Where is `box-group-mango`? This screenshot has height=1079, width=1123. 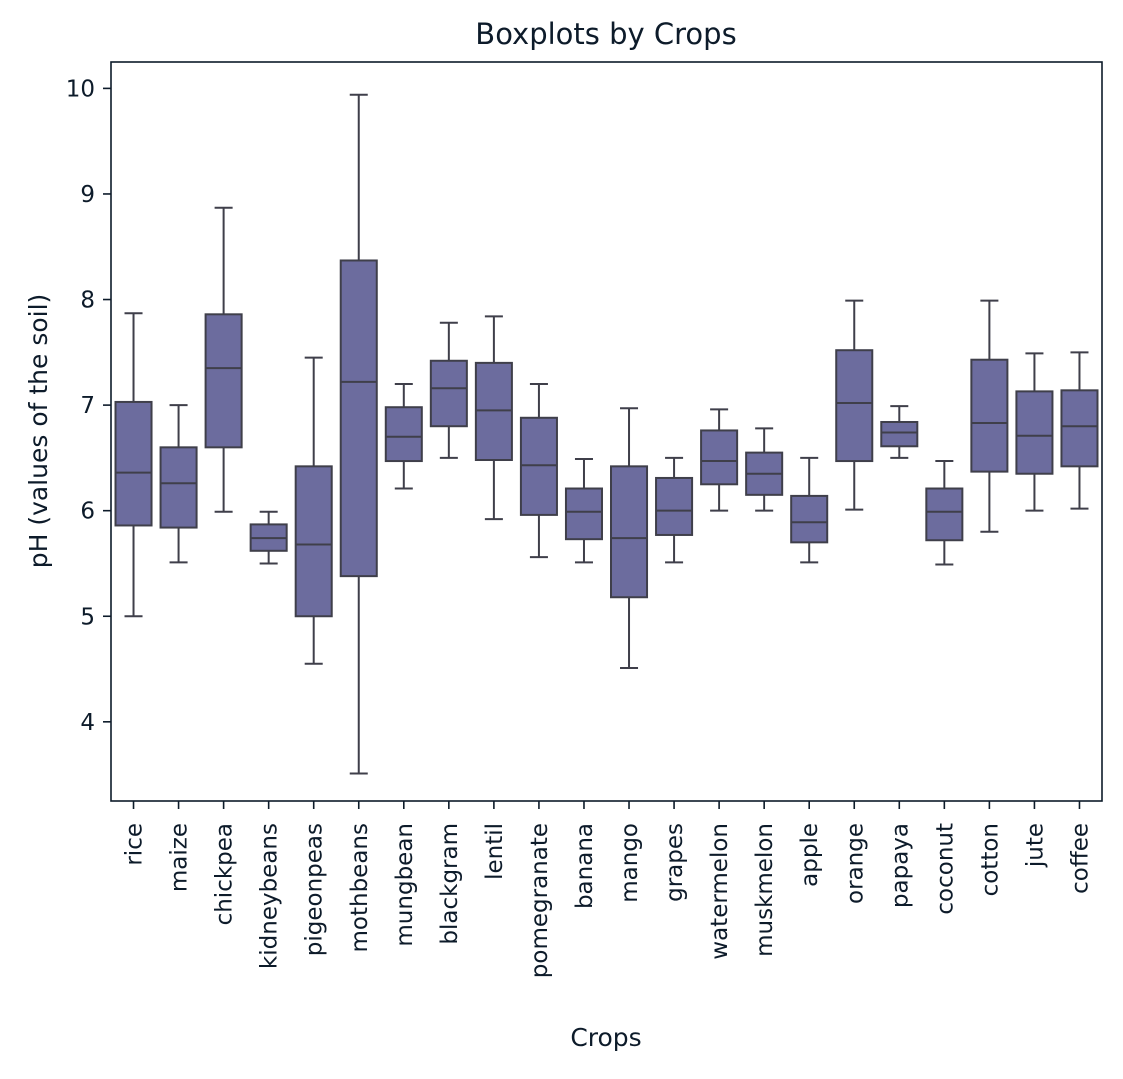 box-group-mango is located at coordinates (629, 538).